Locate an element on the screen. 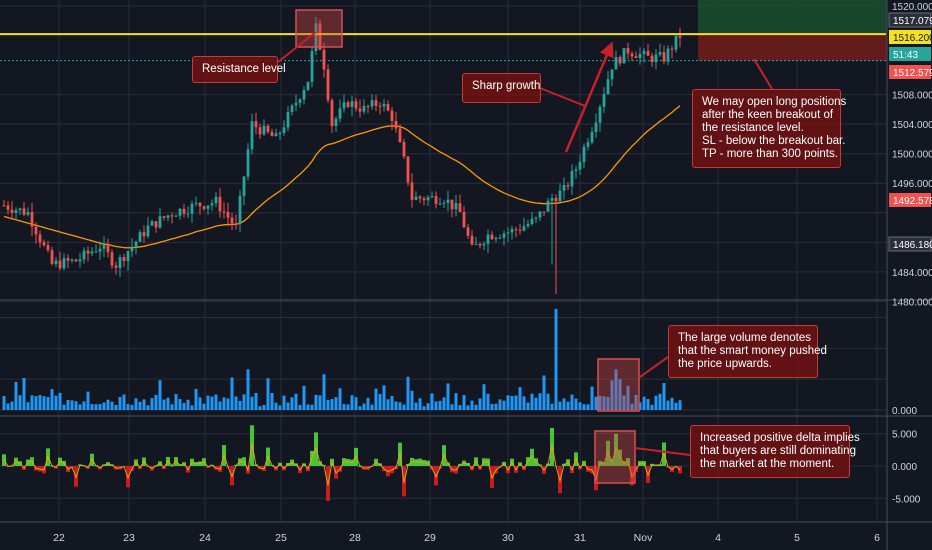 Image resolution: width=932 pixels, height=550 pixels. annotation-line: after the keen breakout of is located at coordinates (768, 115).